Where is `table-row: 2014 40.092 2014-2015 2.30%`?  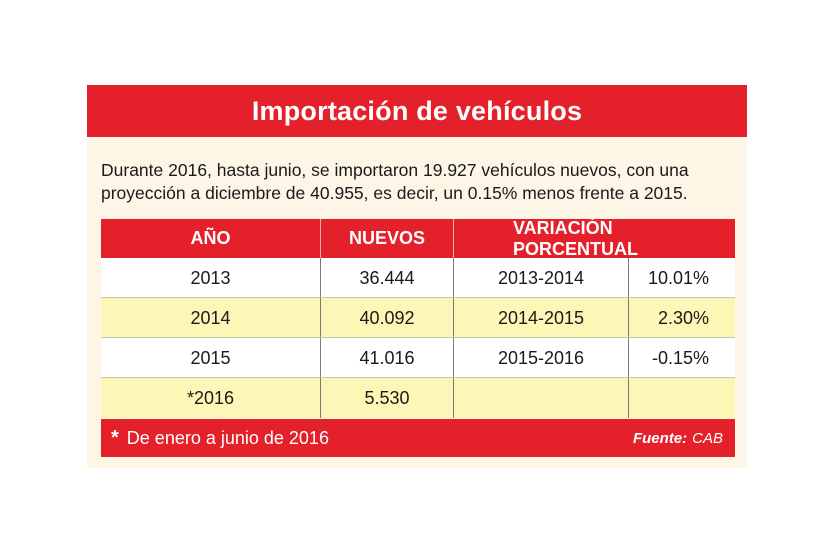 table-row: 2014 40.092 2014-2015 2.30% is located at coordinates (418, 318).